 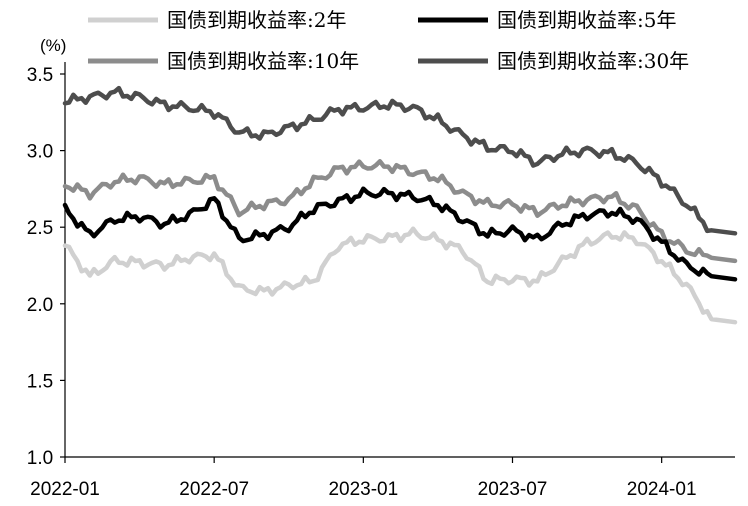 I want to click on y-tick-label: 1.0, so click(x=40, y=458).